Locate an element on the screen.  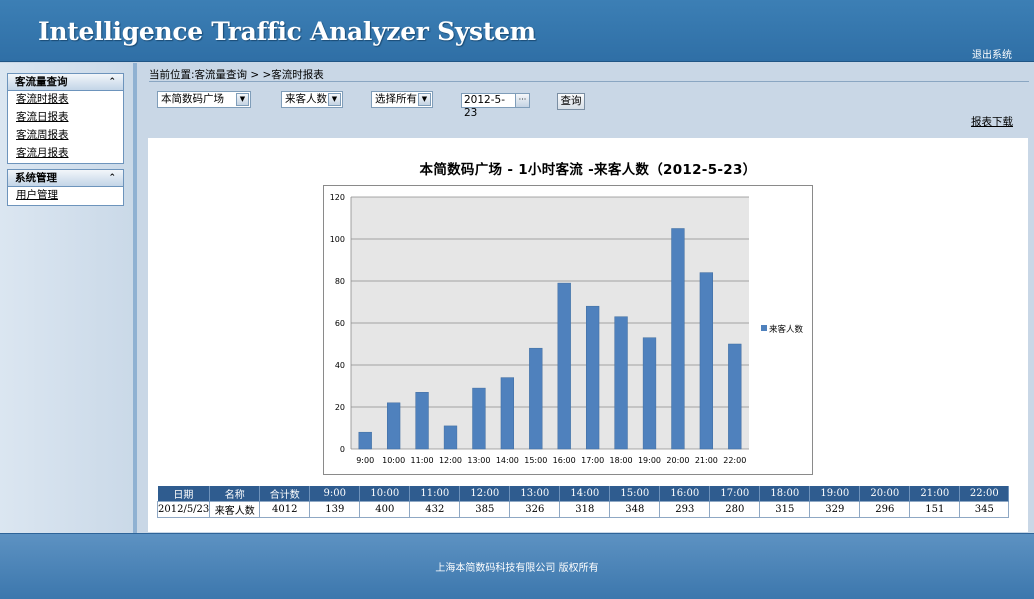
app-title: Intelligence Traffic Analyzer System is located at coordinates (287, 31).